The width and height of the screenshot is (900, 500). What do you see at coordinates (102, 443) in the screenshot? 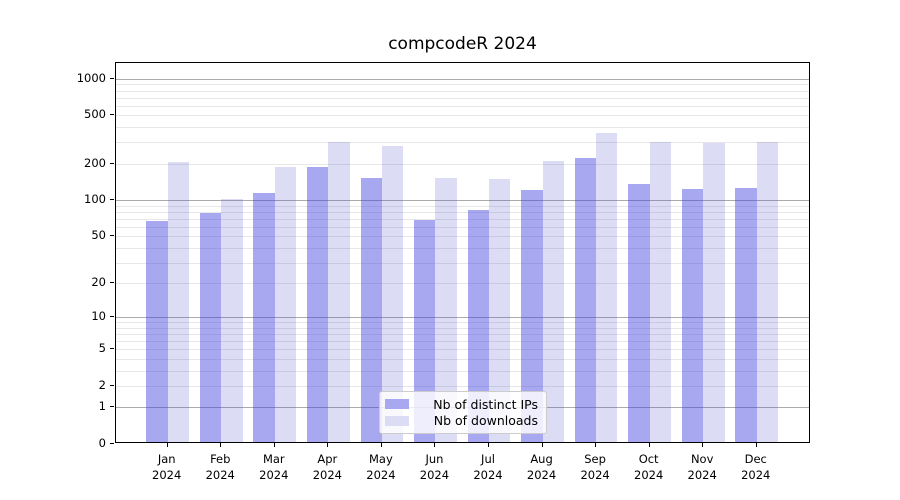
I see `y-tick-label: 0` at bounding box center [102, 443].